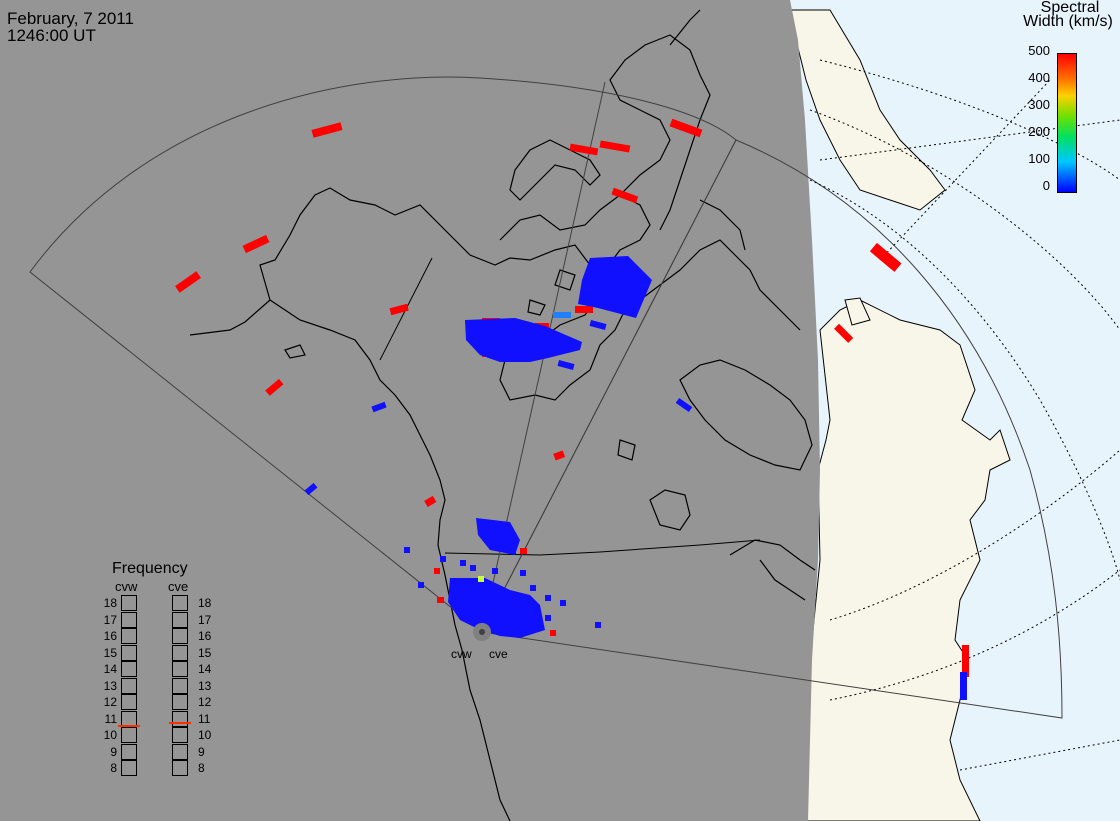 The image size is (1120, 821). What do you see at coordinates (150, 568) in the screenshot?
I see `frequency-title: Frequency` at bounding box center [150, 568].